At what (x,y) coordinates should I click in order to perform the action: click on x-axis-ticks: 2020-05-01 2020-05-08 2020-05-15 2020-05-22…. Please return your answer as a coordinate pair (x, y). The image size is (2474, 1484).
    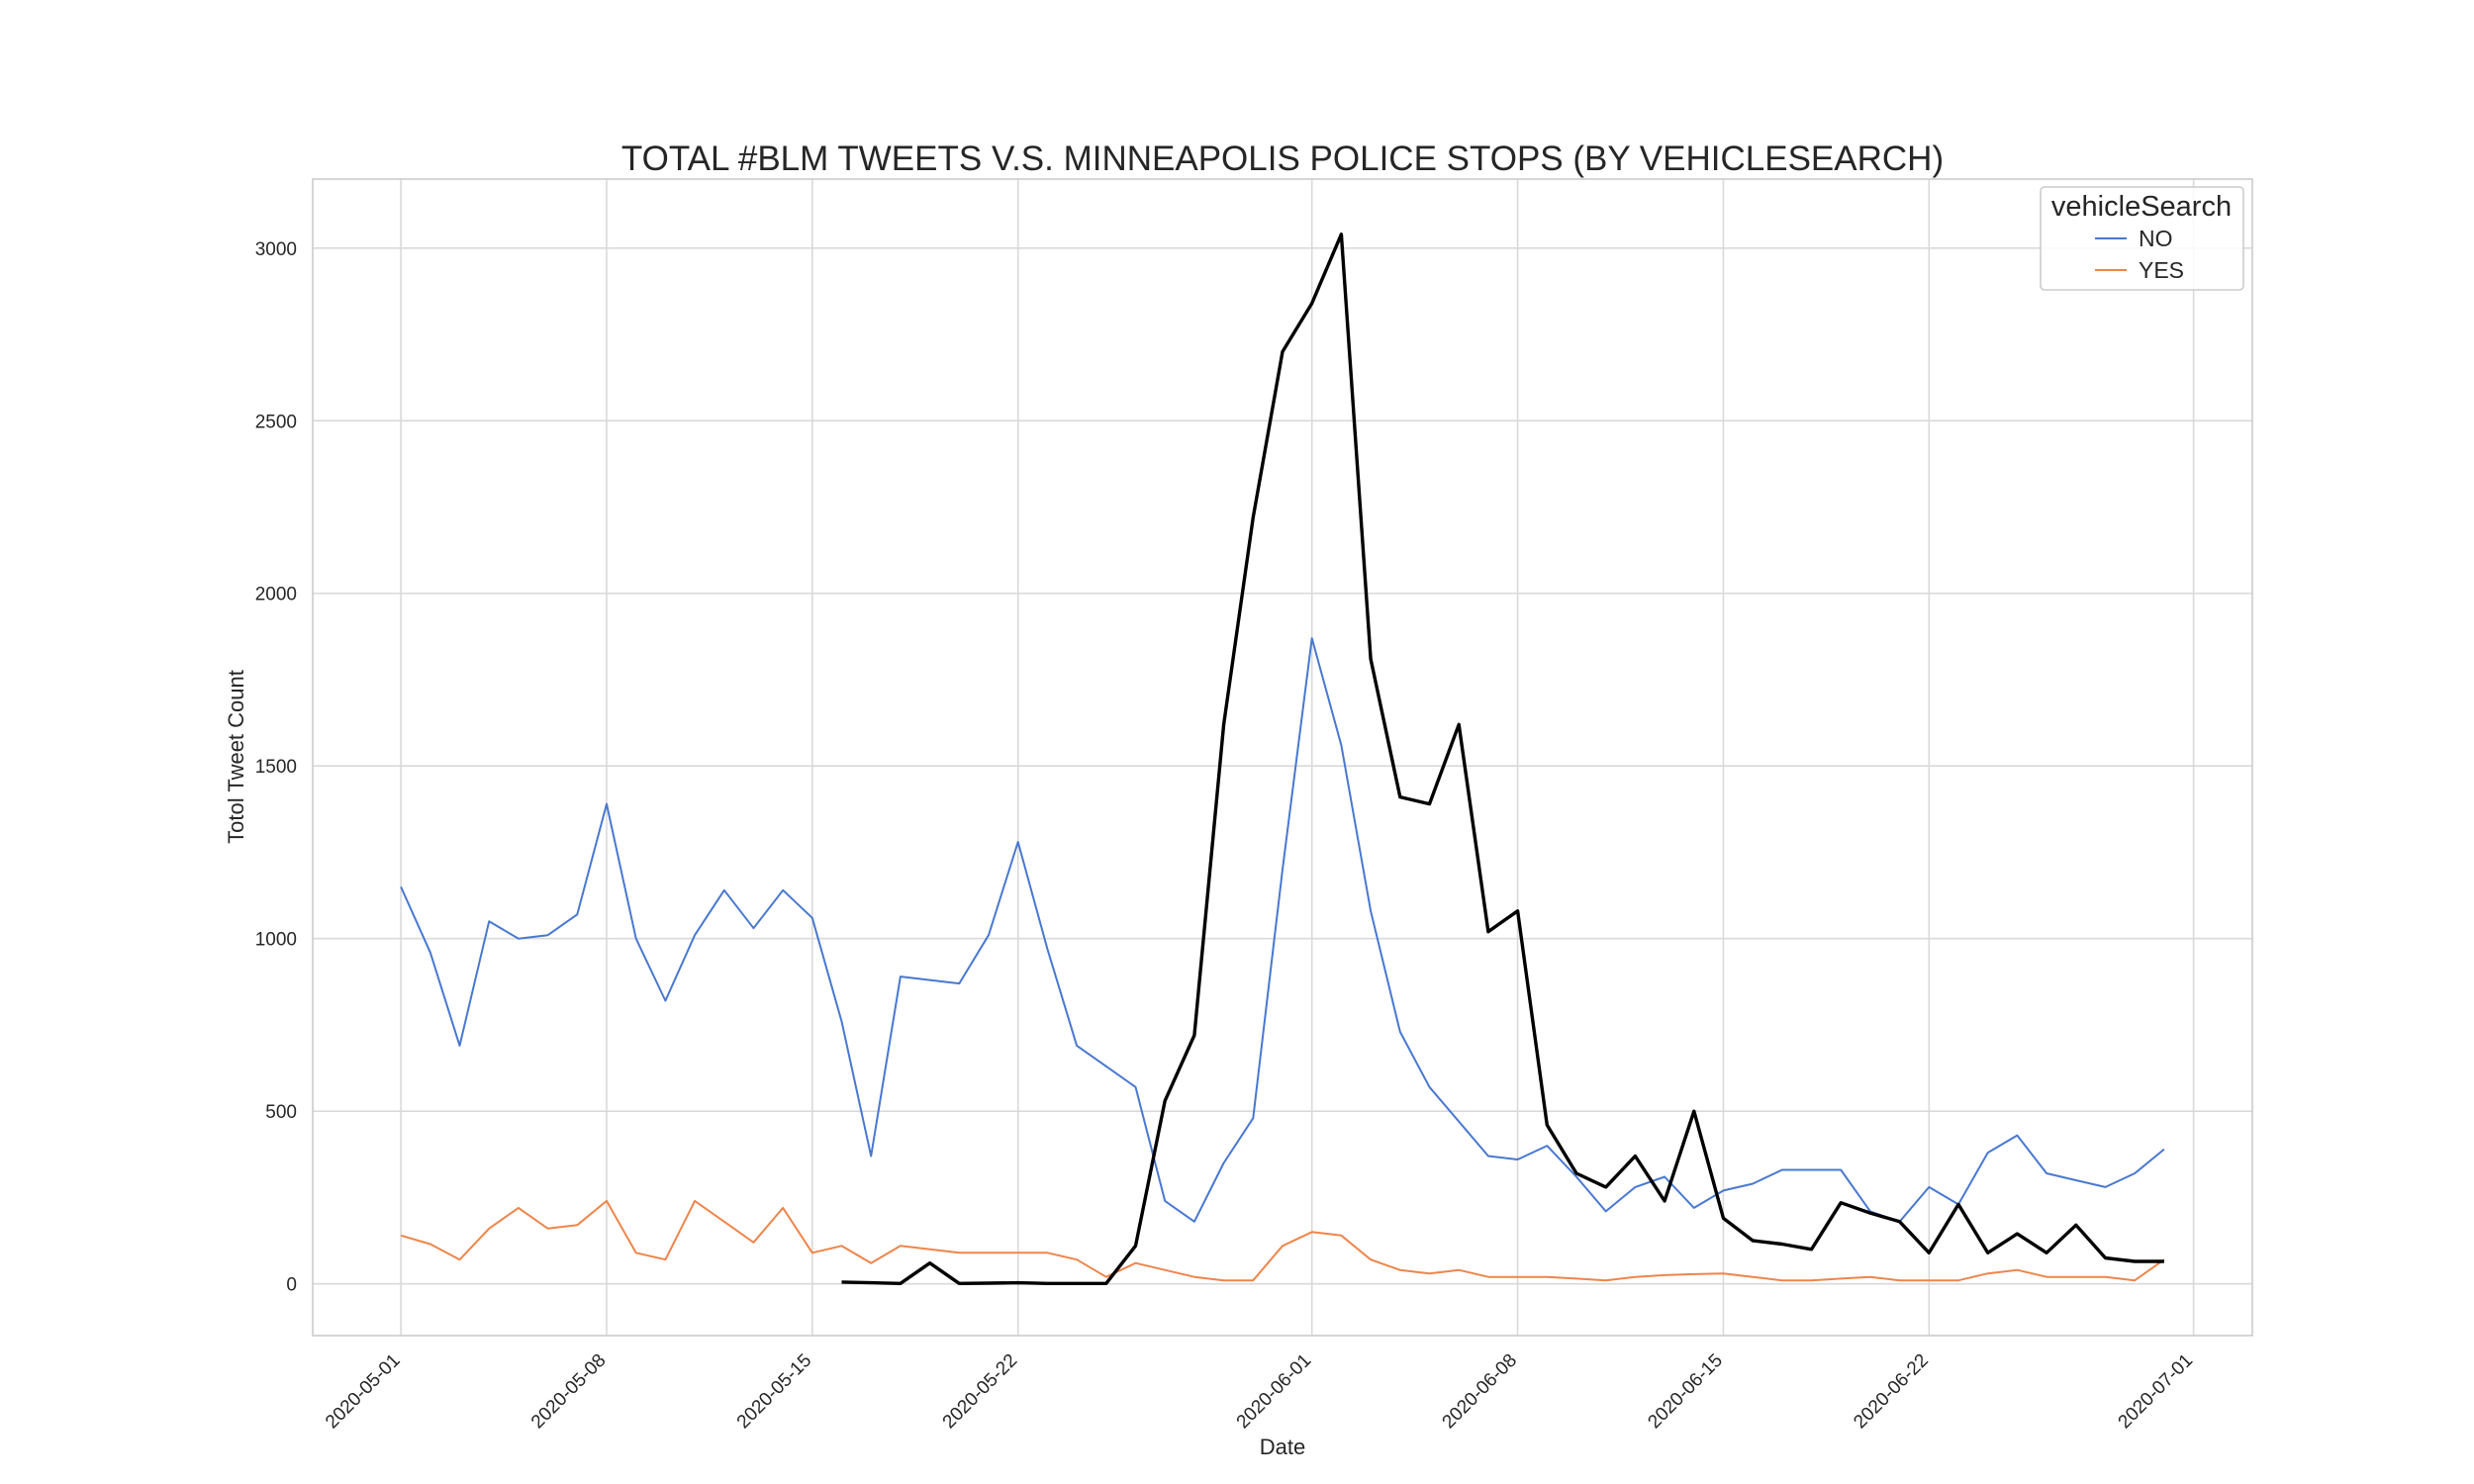
    Looking at the image, I should click on (1259, 1392).